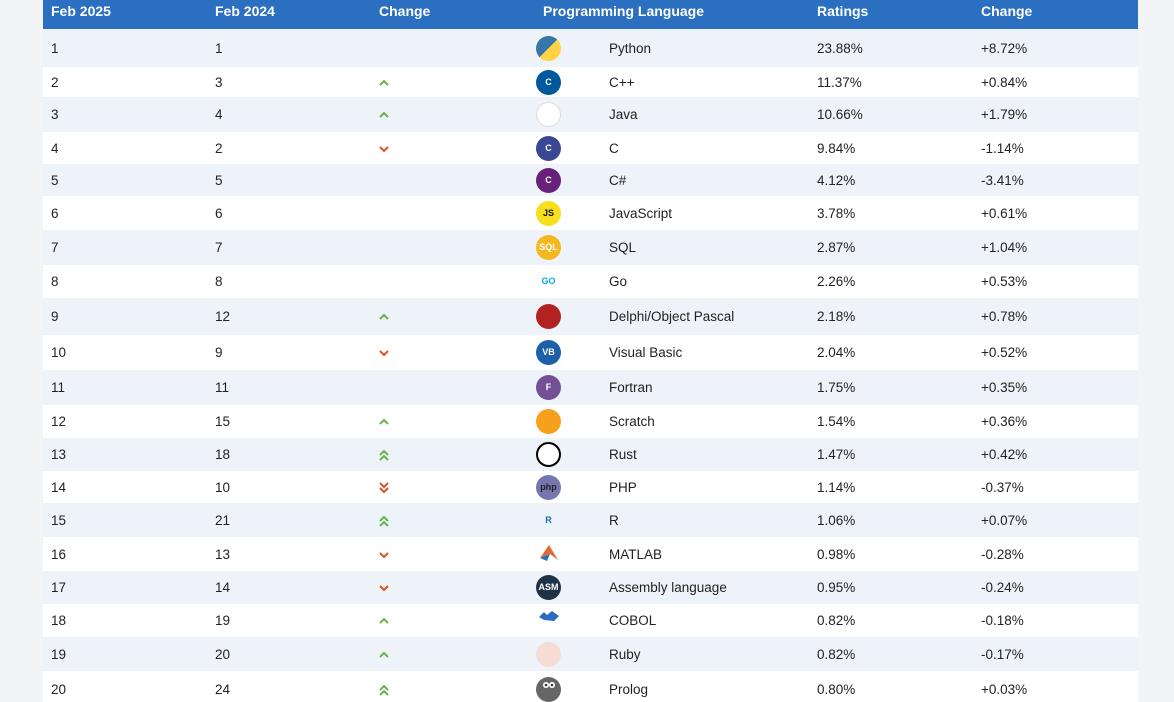  What do you see at coordinates (223, 454) in the screenshot?
I see `rank-previous: 18` at bounding box center [223, 454].